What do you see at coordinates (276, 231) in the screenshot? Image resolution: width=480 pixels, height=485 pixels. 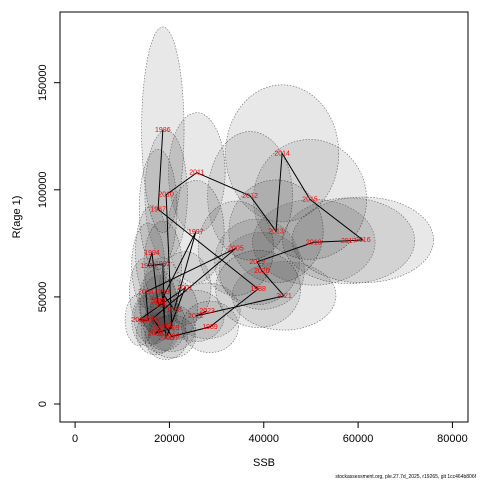 I see `year-label: 2013` at bounding box center [276, 231].